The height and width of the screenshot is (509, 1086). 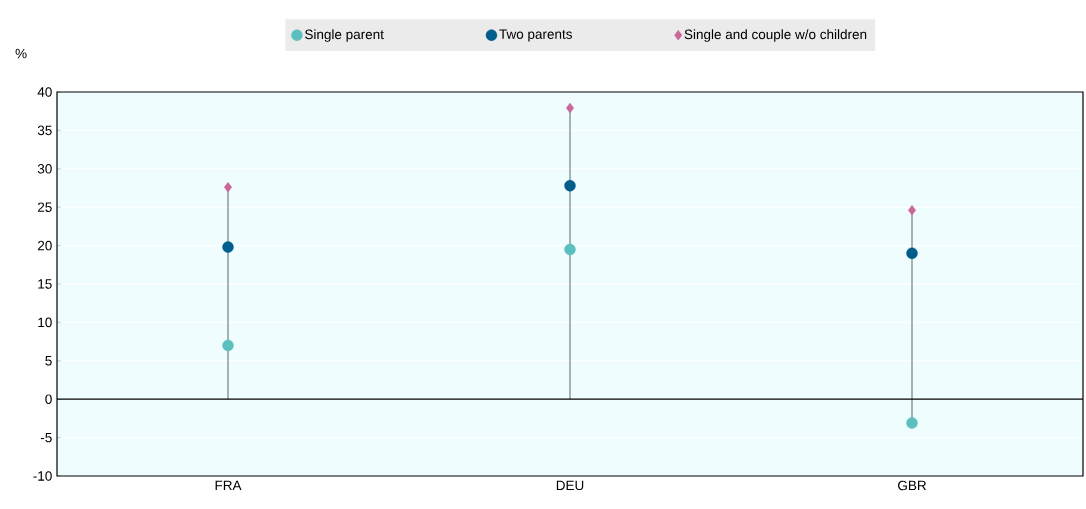 I want to click on y-tick-label: 10, so click(x=45, y=322).